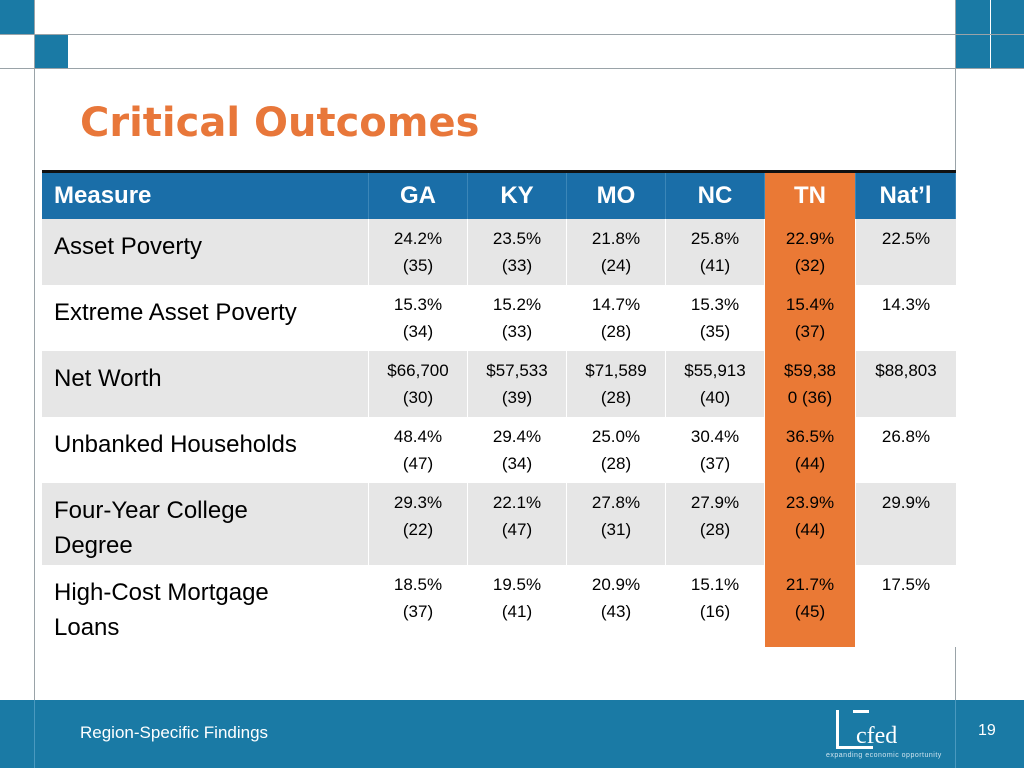 This screenshot has height=768, width=1024. I want to click on measure-cell: Net Worth, so click(205, 384).